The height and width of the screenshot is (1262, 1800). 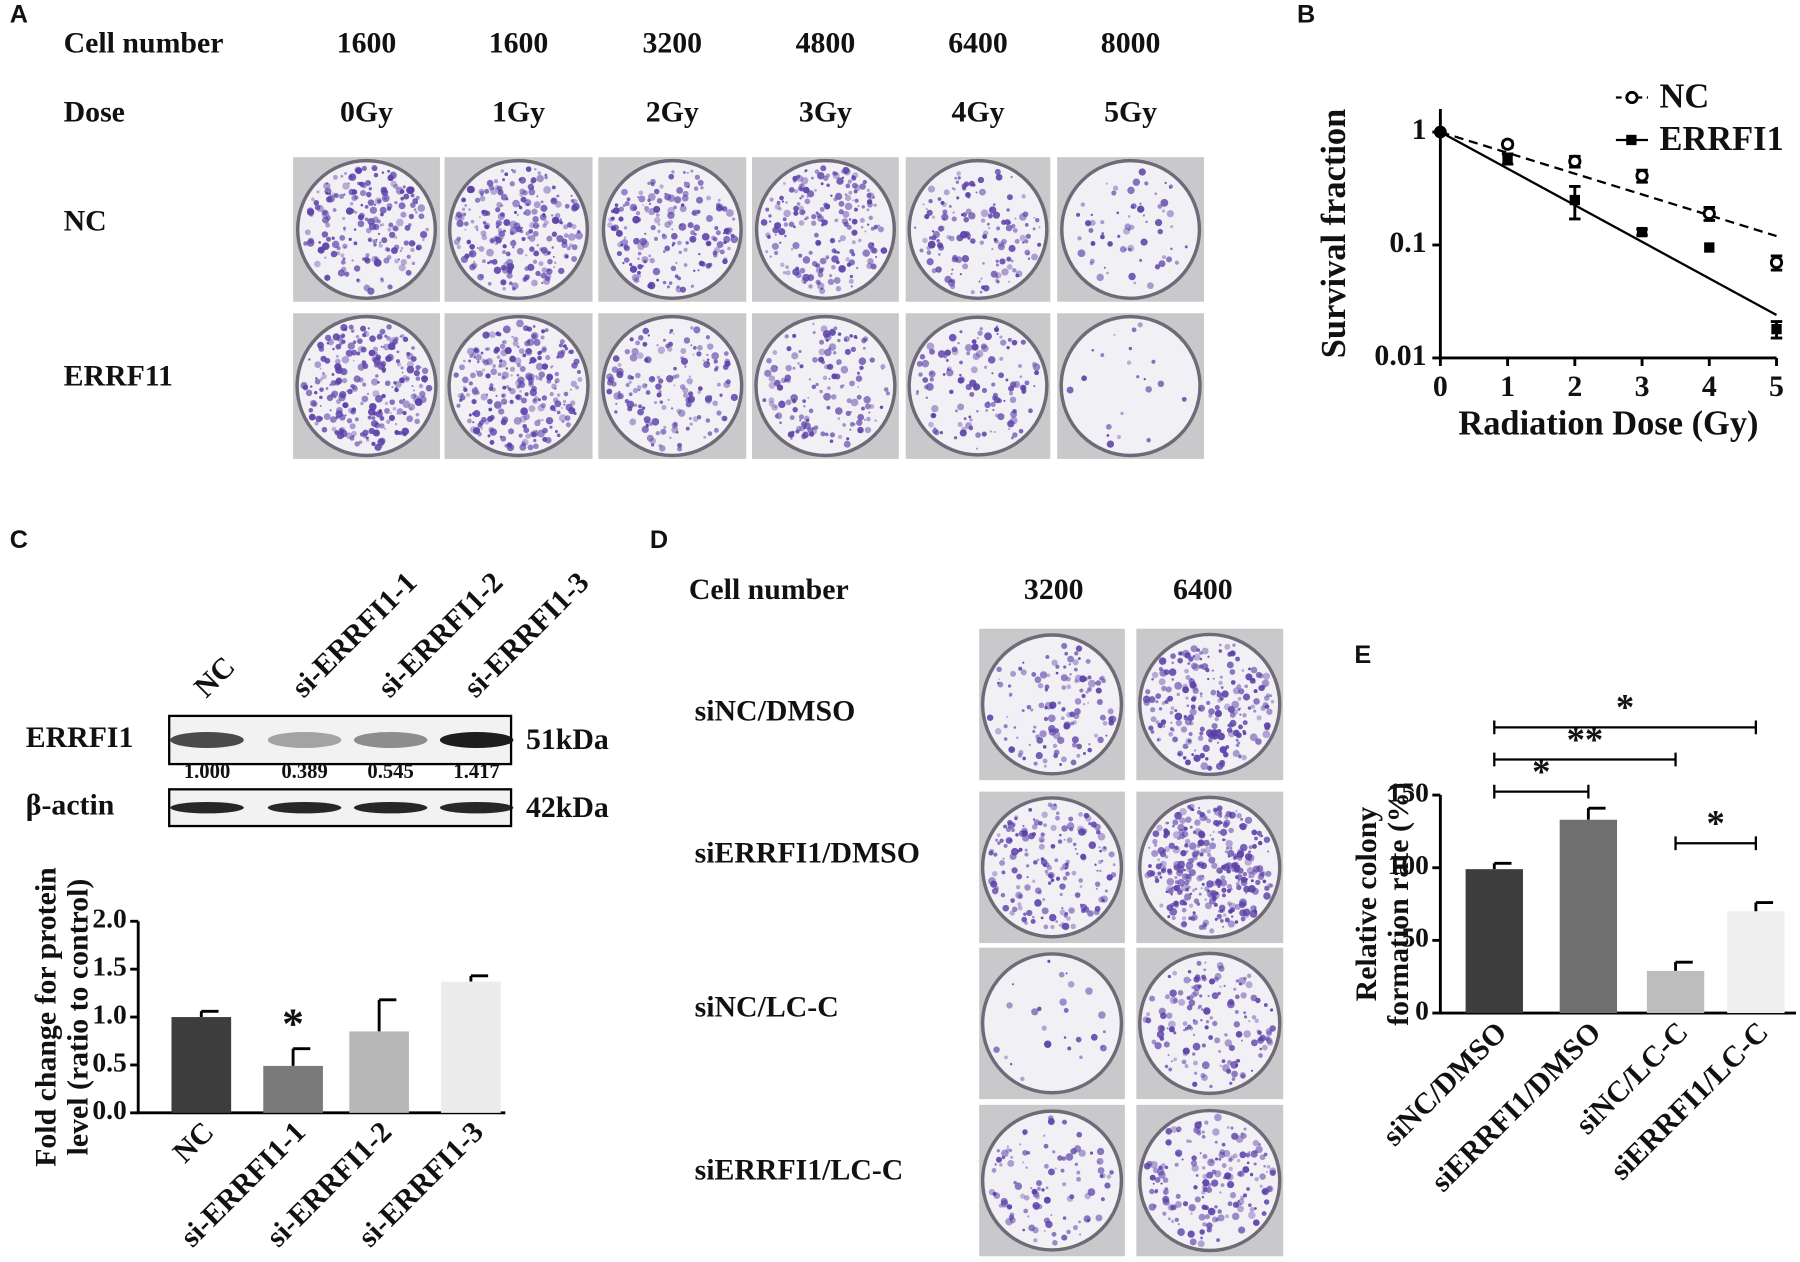 I want to click on y-axis-label: formation rate (%), so click(x=1398, y=903).